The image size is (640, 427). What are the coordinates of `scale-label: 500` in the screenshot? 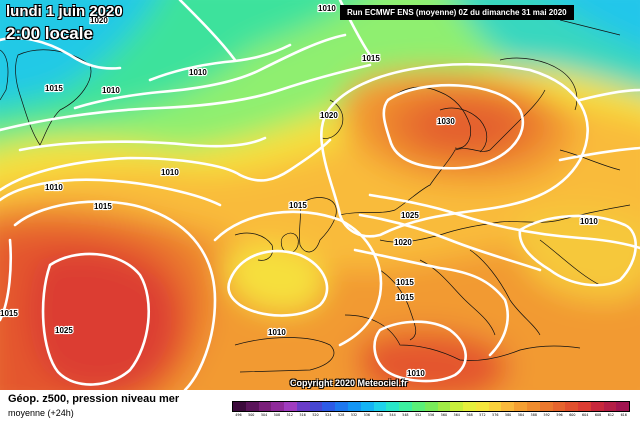 It's located at (251, 415).